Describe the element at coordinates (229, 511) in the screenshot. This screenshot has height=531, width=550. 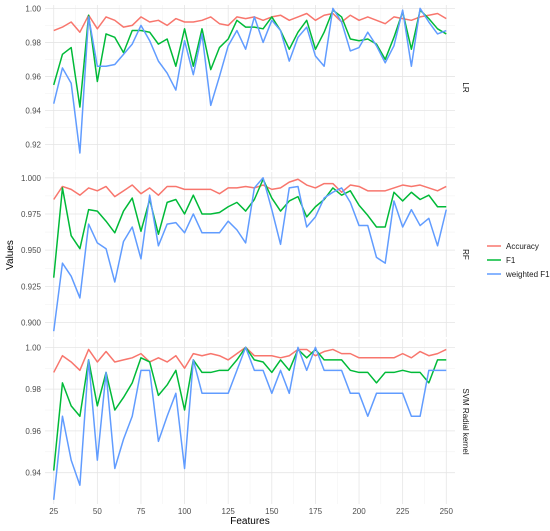
I see `x-tick-label: 125` at that location.